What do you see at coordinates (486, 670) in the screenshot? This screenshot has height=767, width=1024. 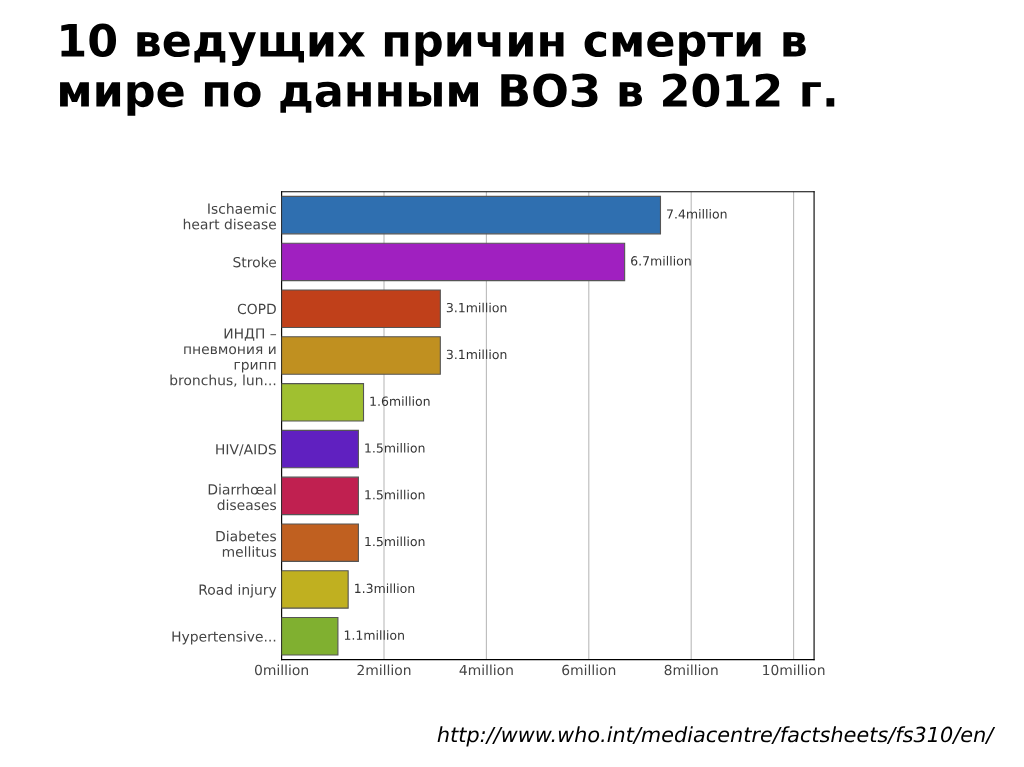 I see `x-tick-label: 4million` at bounding box center [486, 670].